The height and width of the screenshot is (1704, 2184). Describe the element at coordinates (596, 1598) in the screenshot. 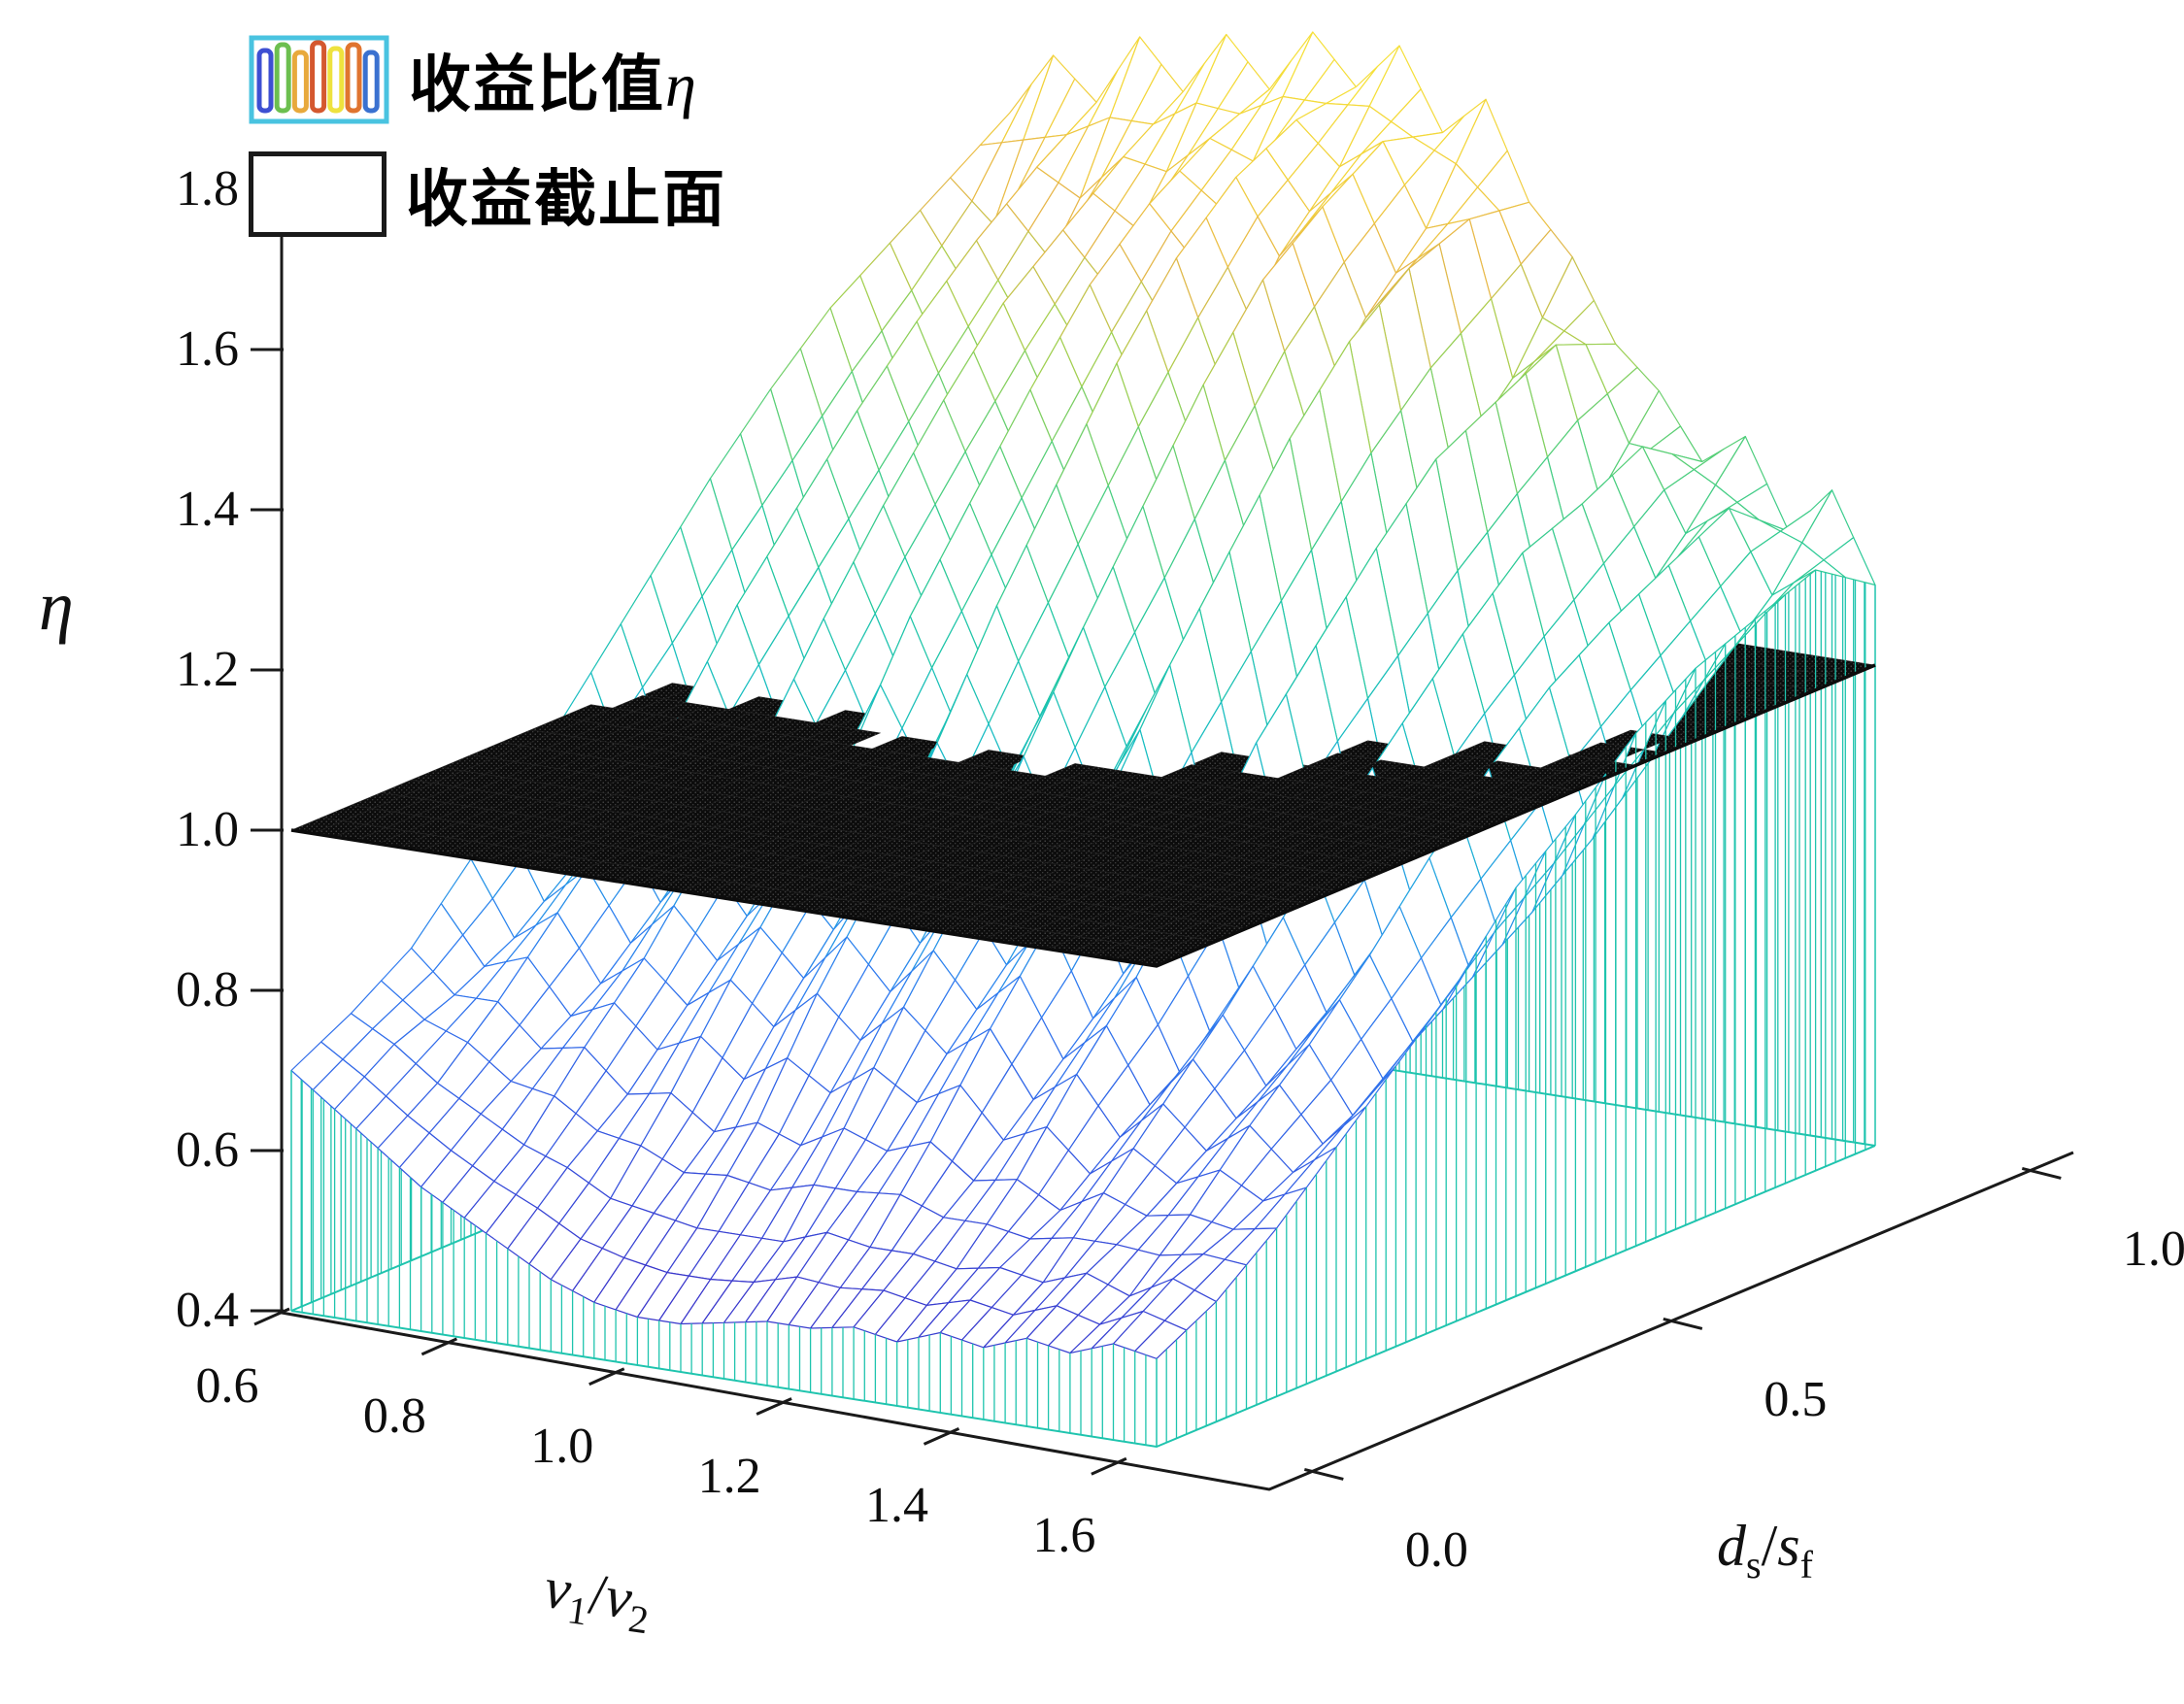

I see `x-axis-label: v1/v2` at that location.